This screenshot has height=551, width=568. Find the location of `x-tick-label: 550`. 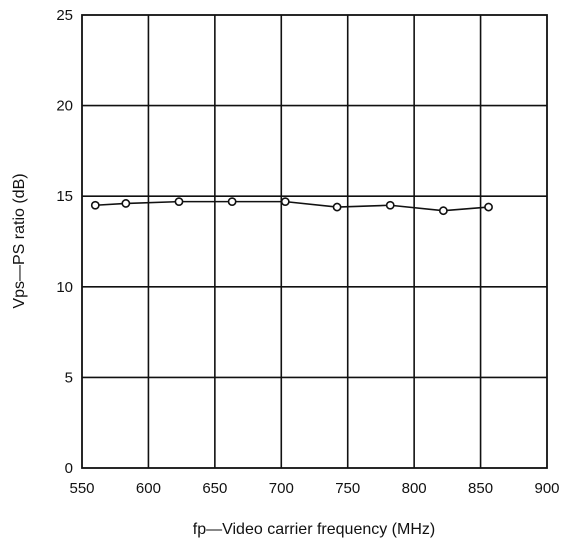

x-tick-label: 550 is located at coordinates (81, 488).